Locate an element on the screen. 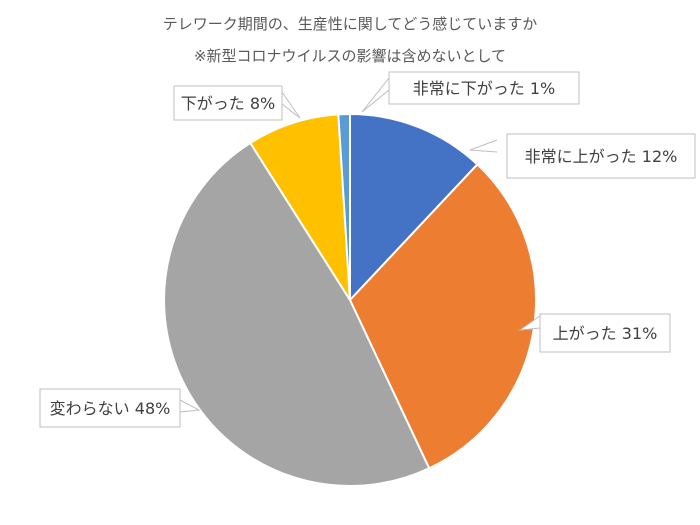  slice-label-0: 非常に上がった 12% is located at coordinates (582, 156).